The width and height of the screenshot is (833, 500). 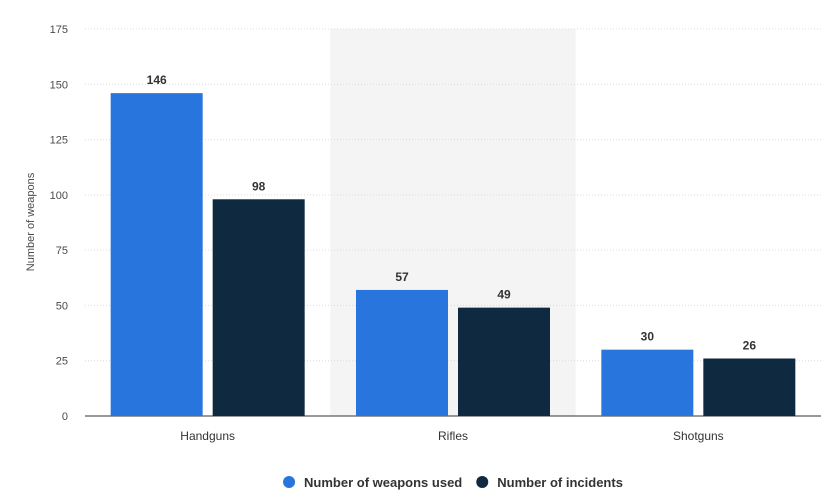 What do you see at coordinates (207, 436) in the screenshot?
I see `x-tick-label-handguns: Handguns` at bounding box center [207, 436].